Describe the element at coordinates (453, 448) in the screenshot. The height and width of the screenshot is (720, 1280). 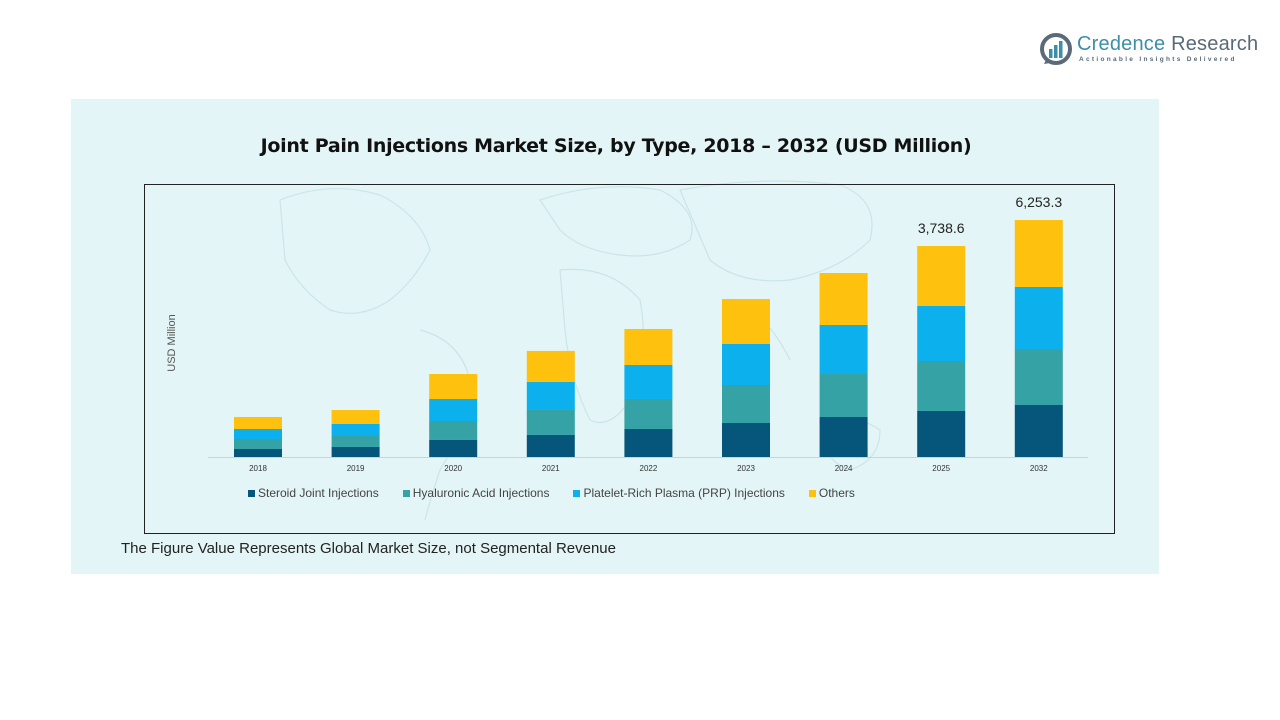
I see `bar-segment-2020-steroid-joint-injections` at that location.